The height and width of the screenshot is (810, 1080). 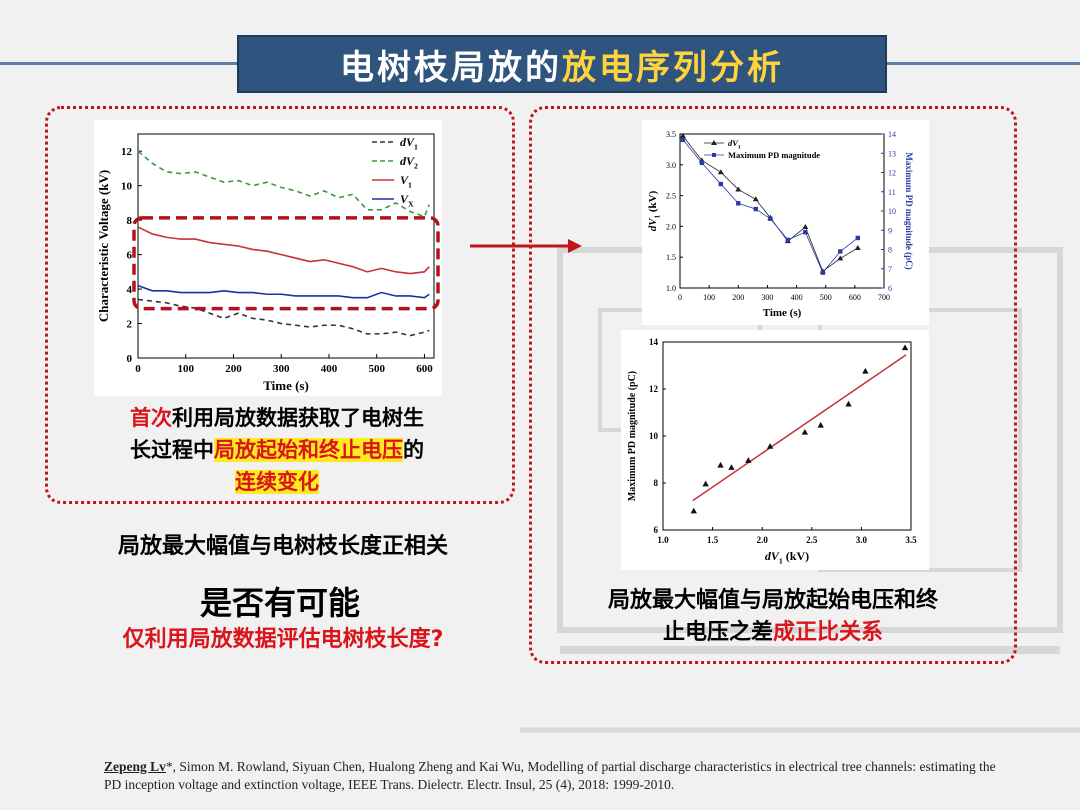 I want to click on title-rule-right, so click(x=983, y=63).